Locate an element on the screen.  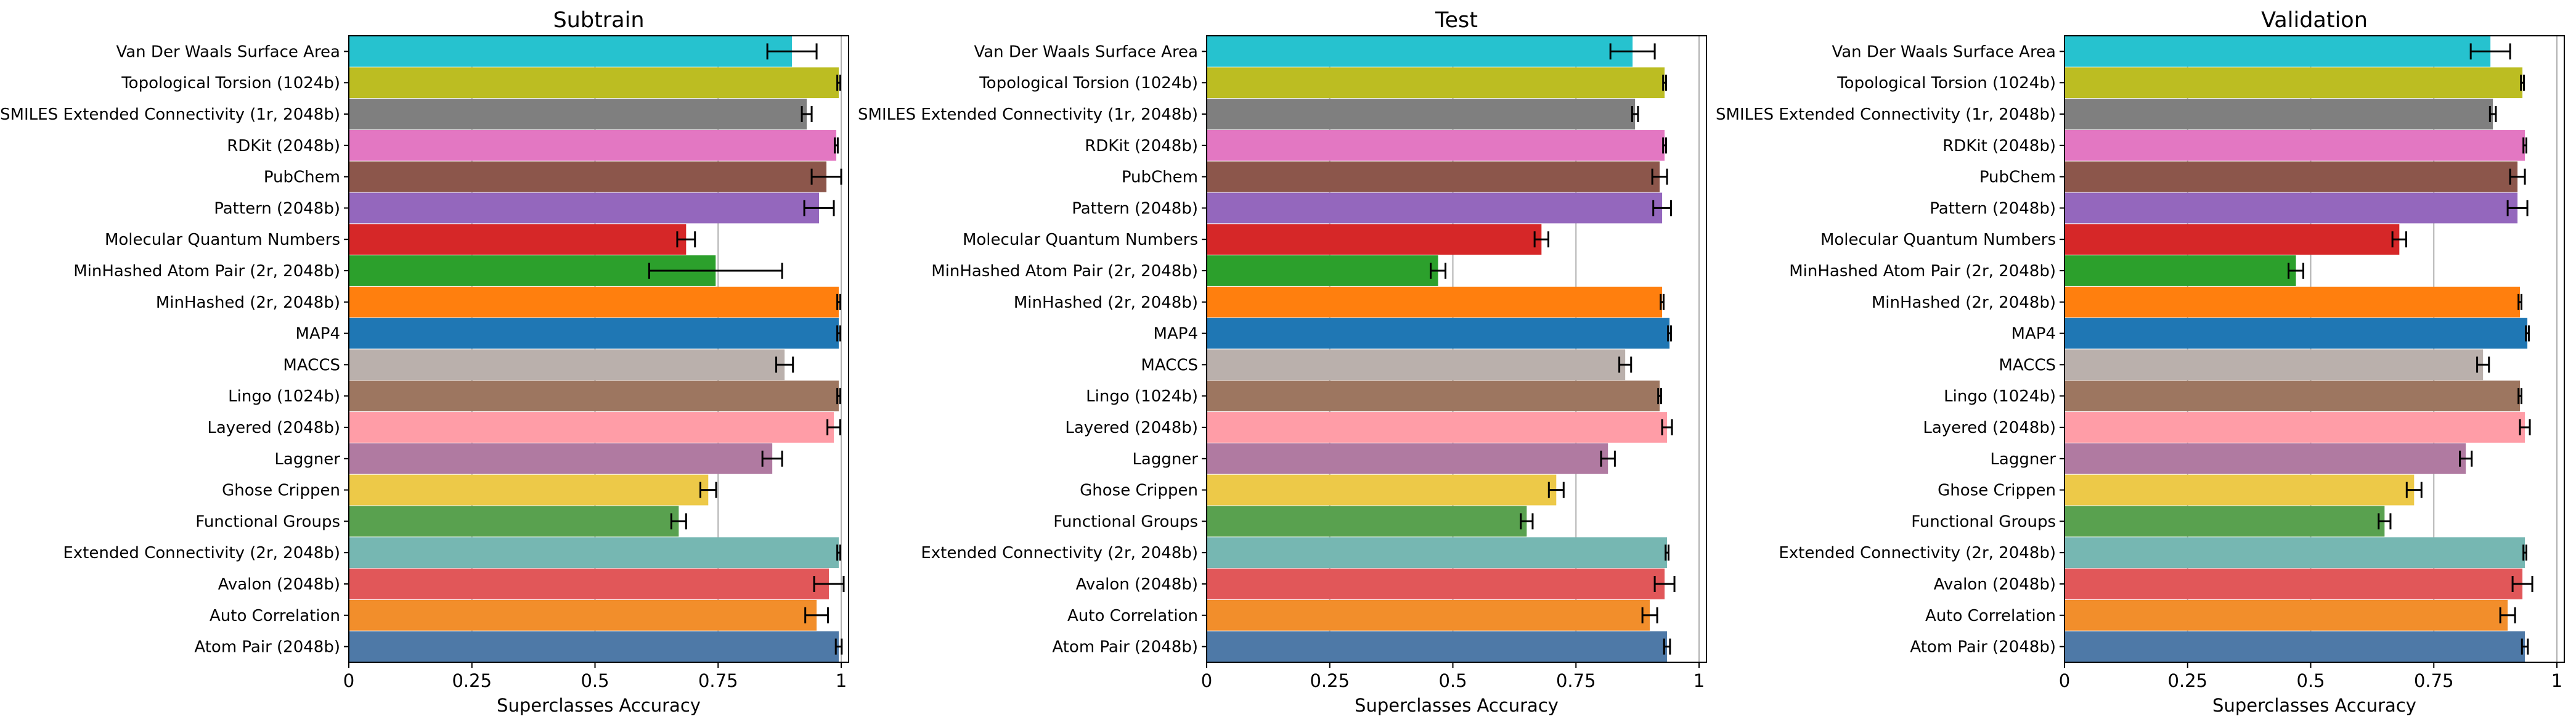
x-tick-label: 0 is located at coordinates (1206, 680).